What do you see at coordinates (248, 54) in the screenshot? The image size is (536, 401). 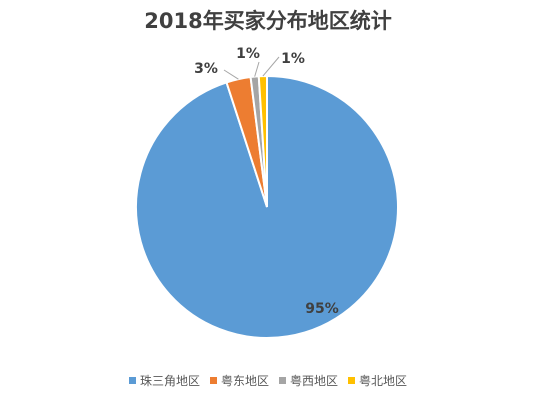 I see `data-label-2: 1%` at bounding box center [248, 54].